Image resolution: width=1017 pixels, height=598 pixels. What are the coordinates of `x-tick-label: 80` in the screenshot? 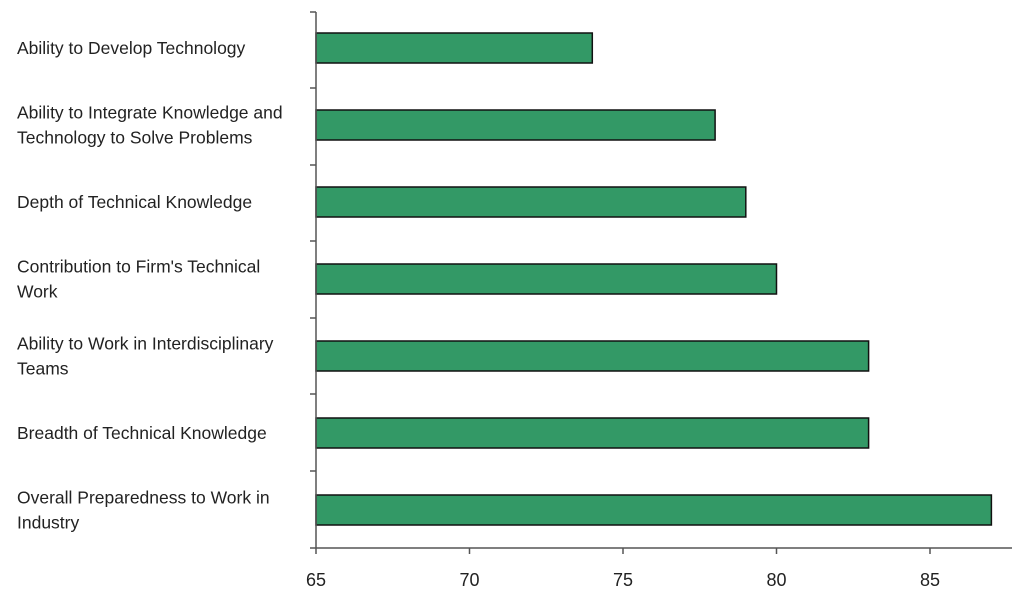 It's located at (776, 580).